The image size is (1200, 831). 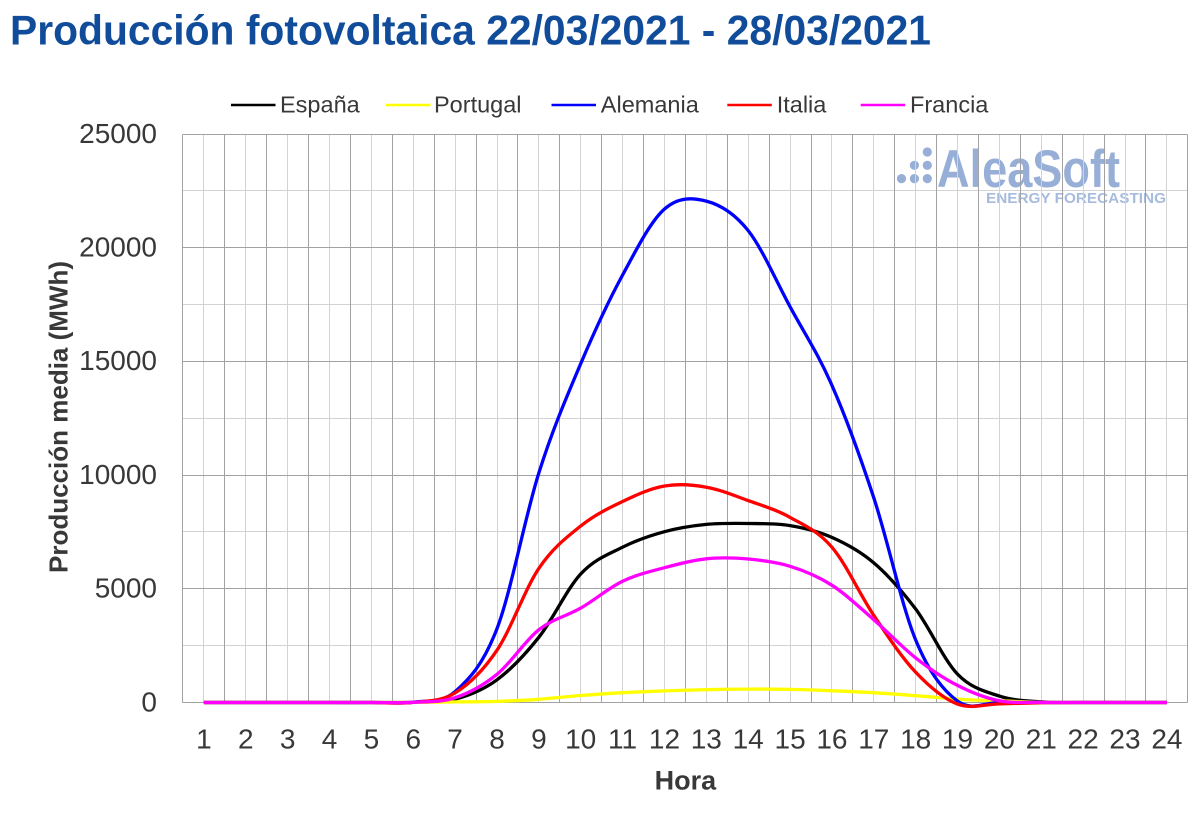 I want to click on svg-text: 14, so click(x=748, y=739).